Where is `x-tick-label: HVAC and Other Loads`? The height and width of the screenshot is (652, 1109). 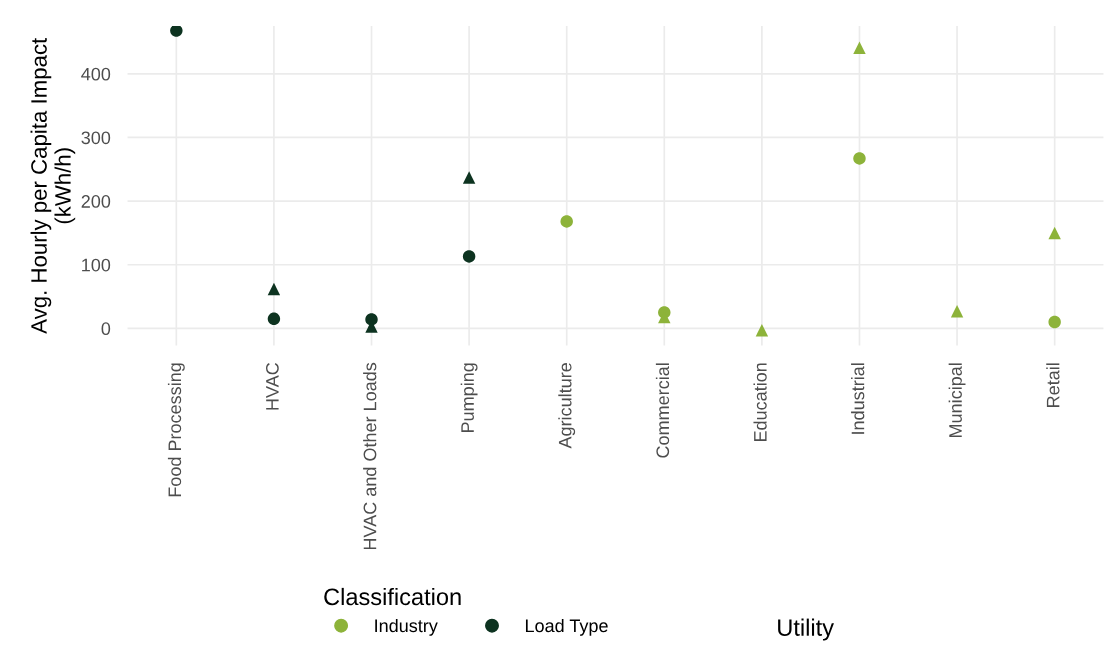
x-tick-label: HVAC and Other Loads is located at coordinates (370, 456).